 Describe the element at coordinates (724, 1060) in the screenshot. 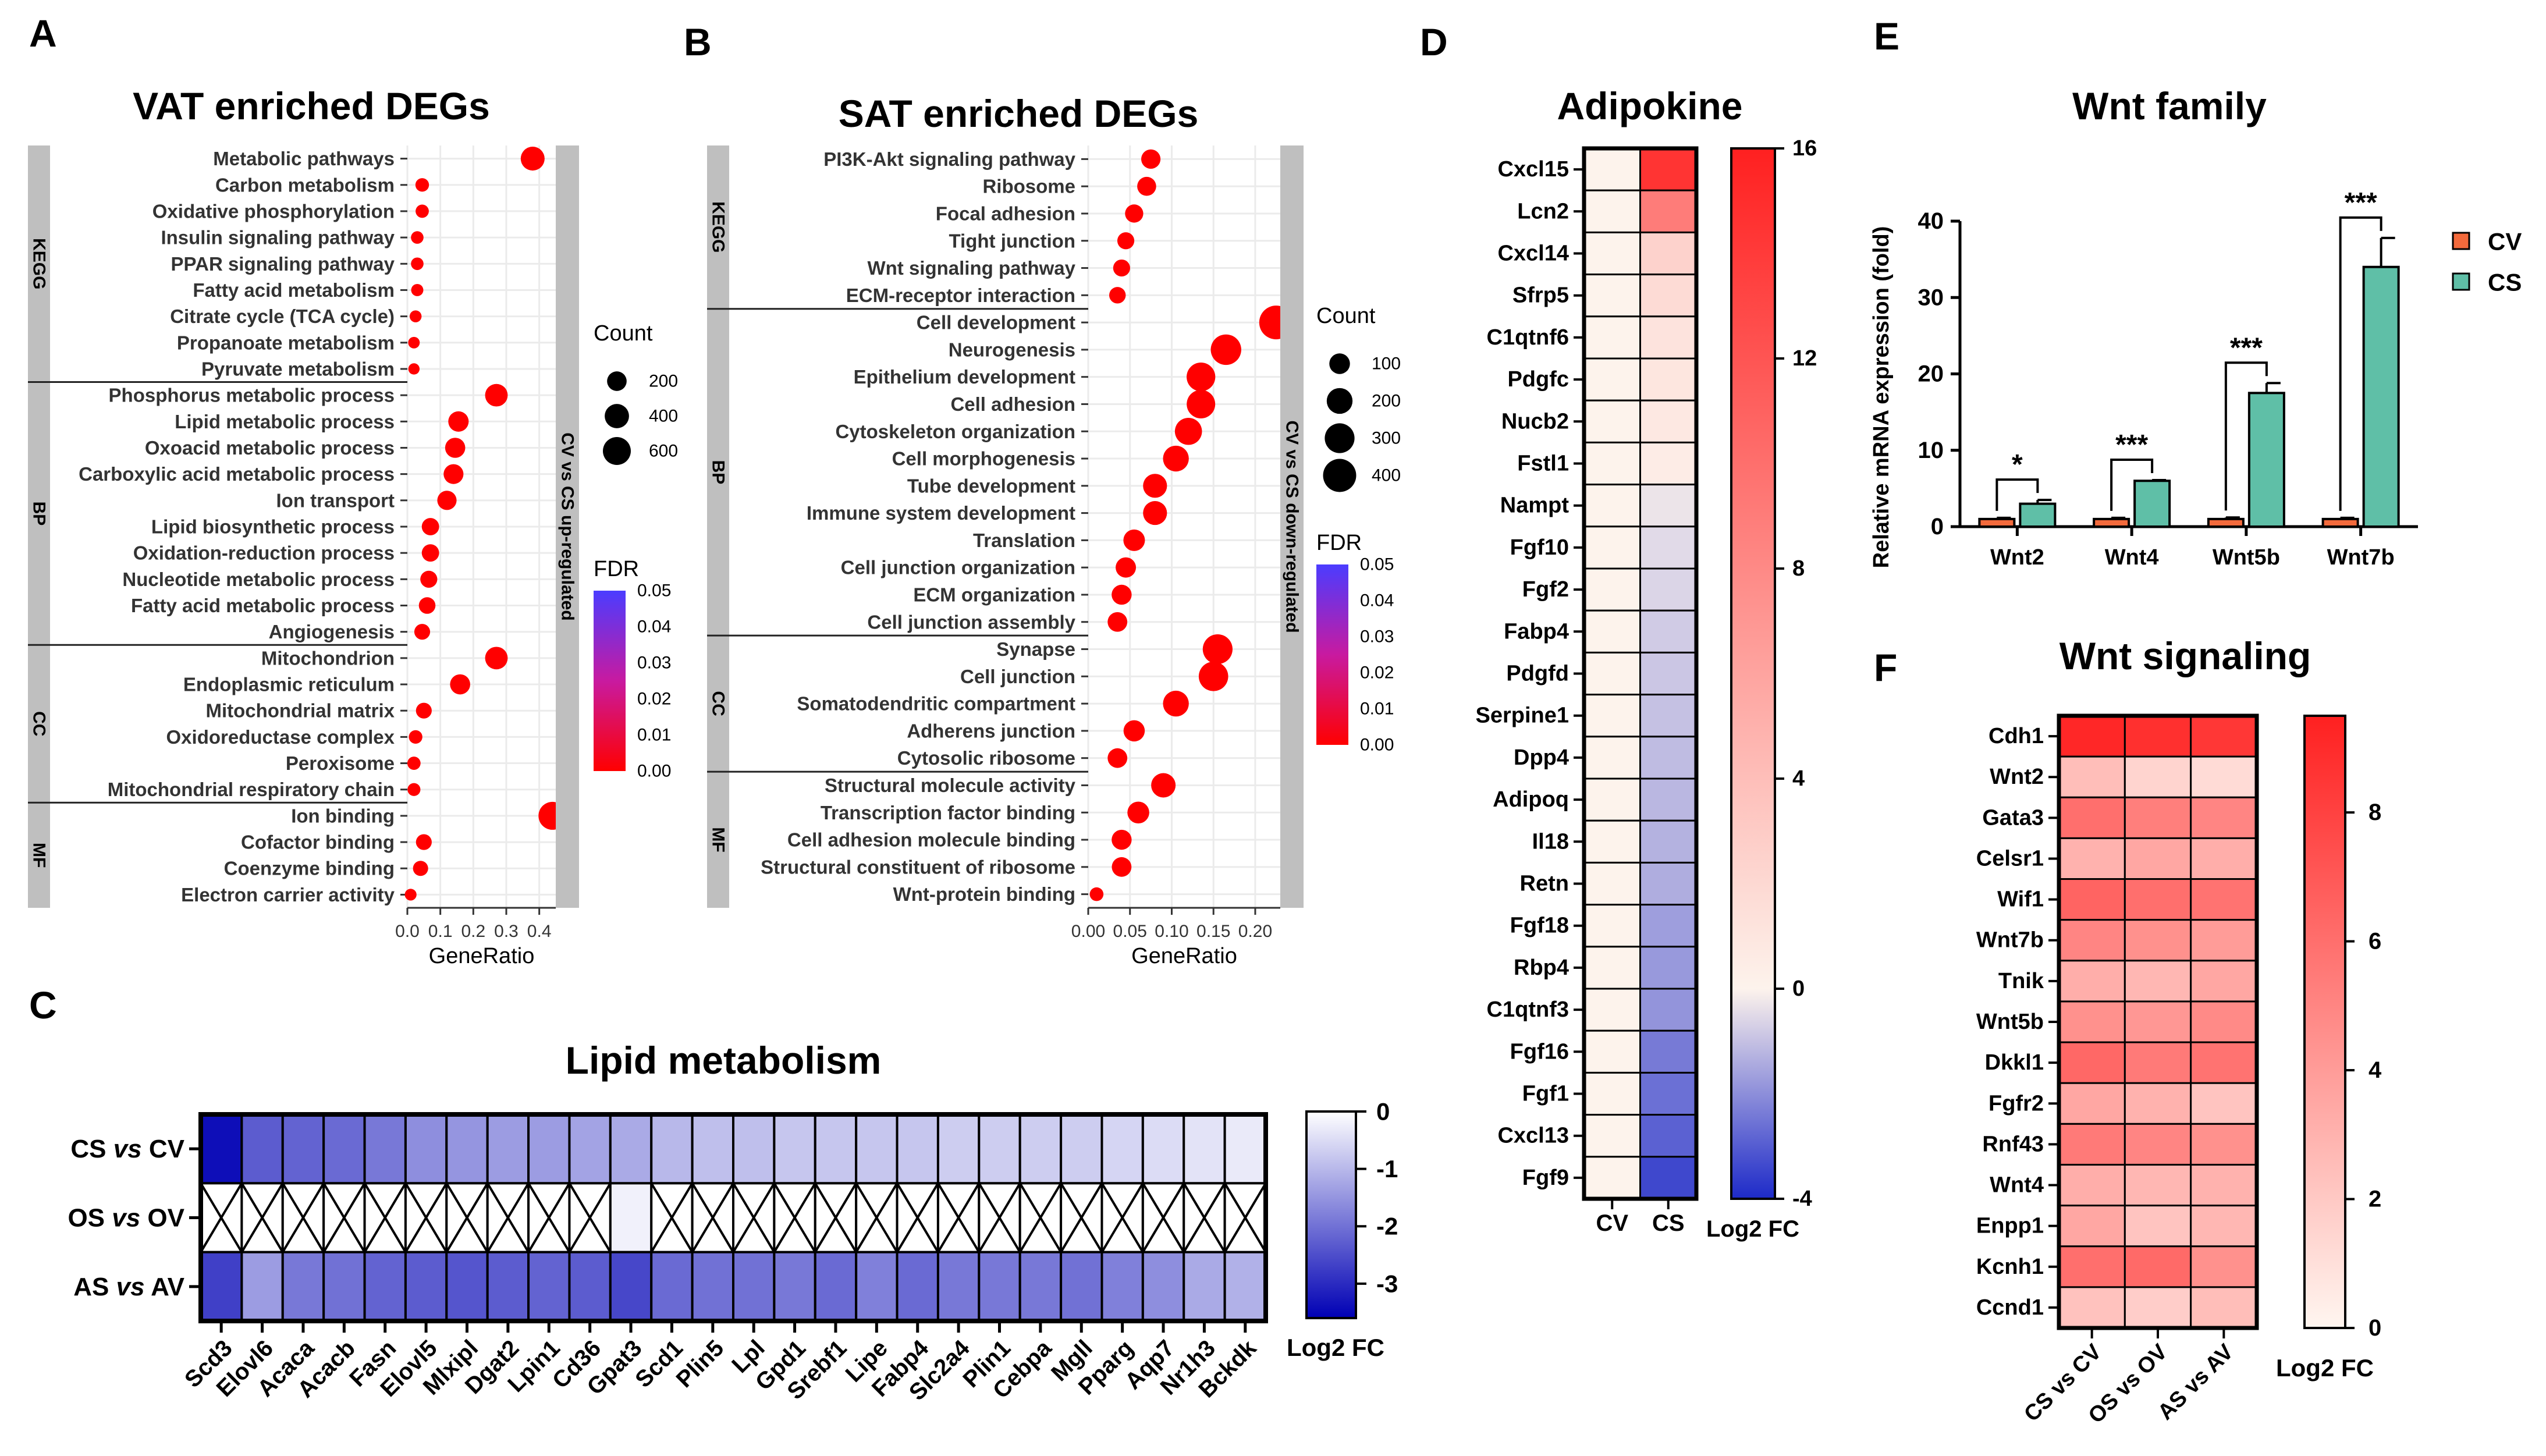

I see `heatmap-title: Lipid metabolism` at that location.